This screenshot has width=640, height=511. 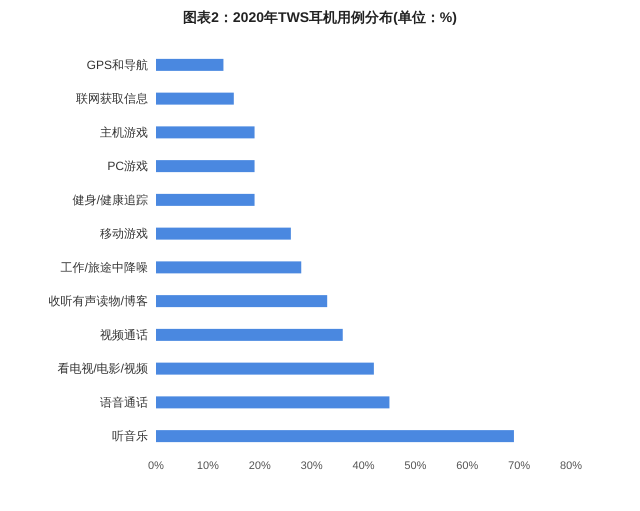 I want to click on x-tick-label: 0%, so click(x=156, y=466).